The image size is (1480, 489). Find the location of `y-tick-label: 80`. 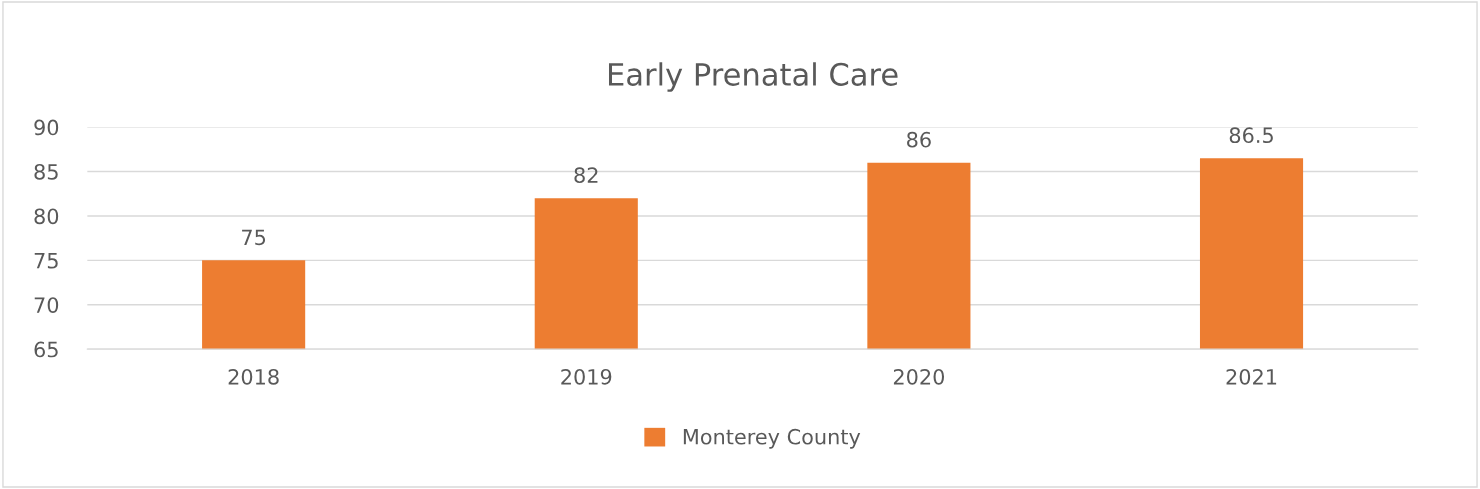

y-tick-label: 80 is located at coordinates (46, 216).